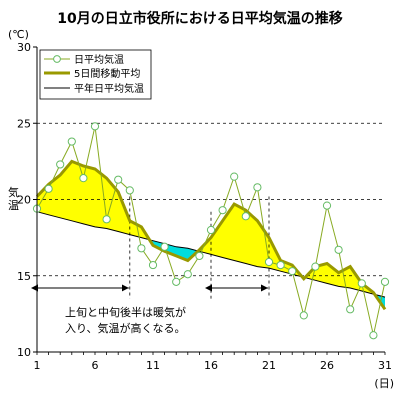 The width and height of the screenshot is (400, 400). I want to click on x-axis-label: (日), so click(384, 383).